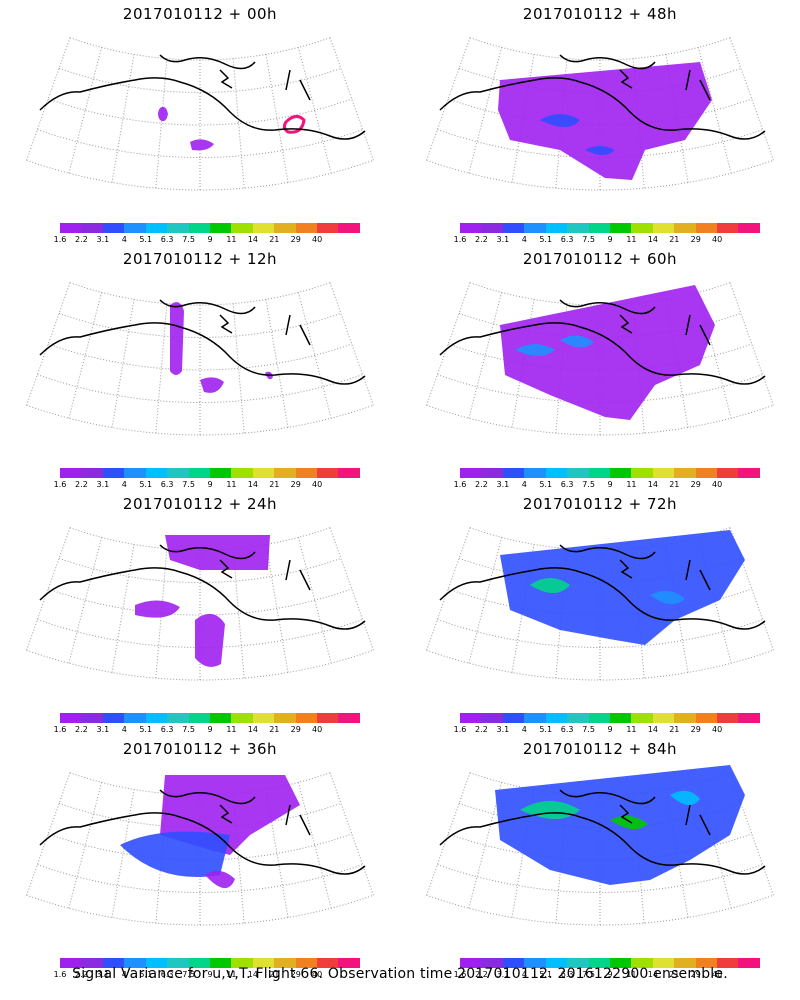 The height and width of the screenshot is (1000, 800). Describe the element at coordinates (200, 259) in the screenshot. I see `panel-title: 2017010112 + 12h` at that location.